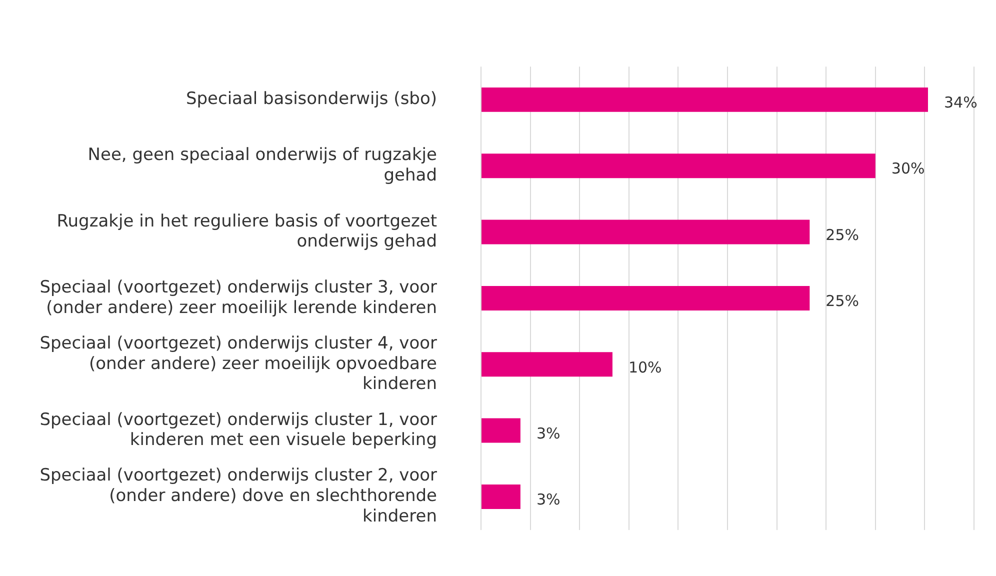 Image resolution: width=996 pixels, height=576 pixels. Describe the element at coordinates (239, 496) in the screenshot. I see `y-tick-label: Speciaal (voortgezet) onderwijs cluster 2, voor (onder andere) dove en slechthorende kinderen` at that location.